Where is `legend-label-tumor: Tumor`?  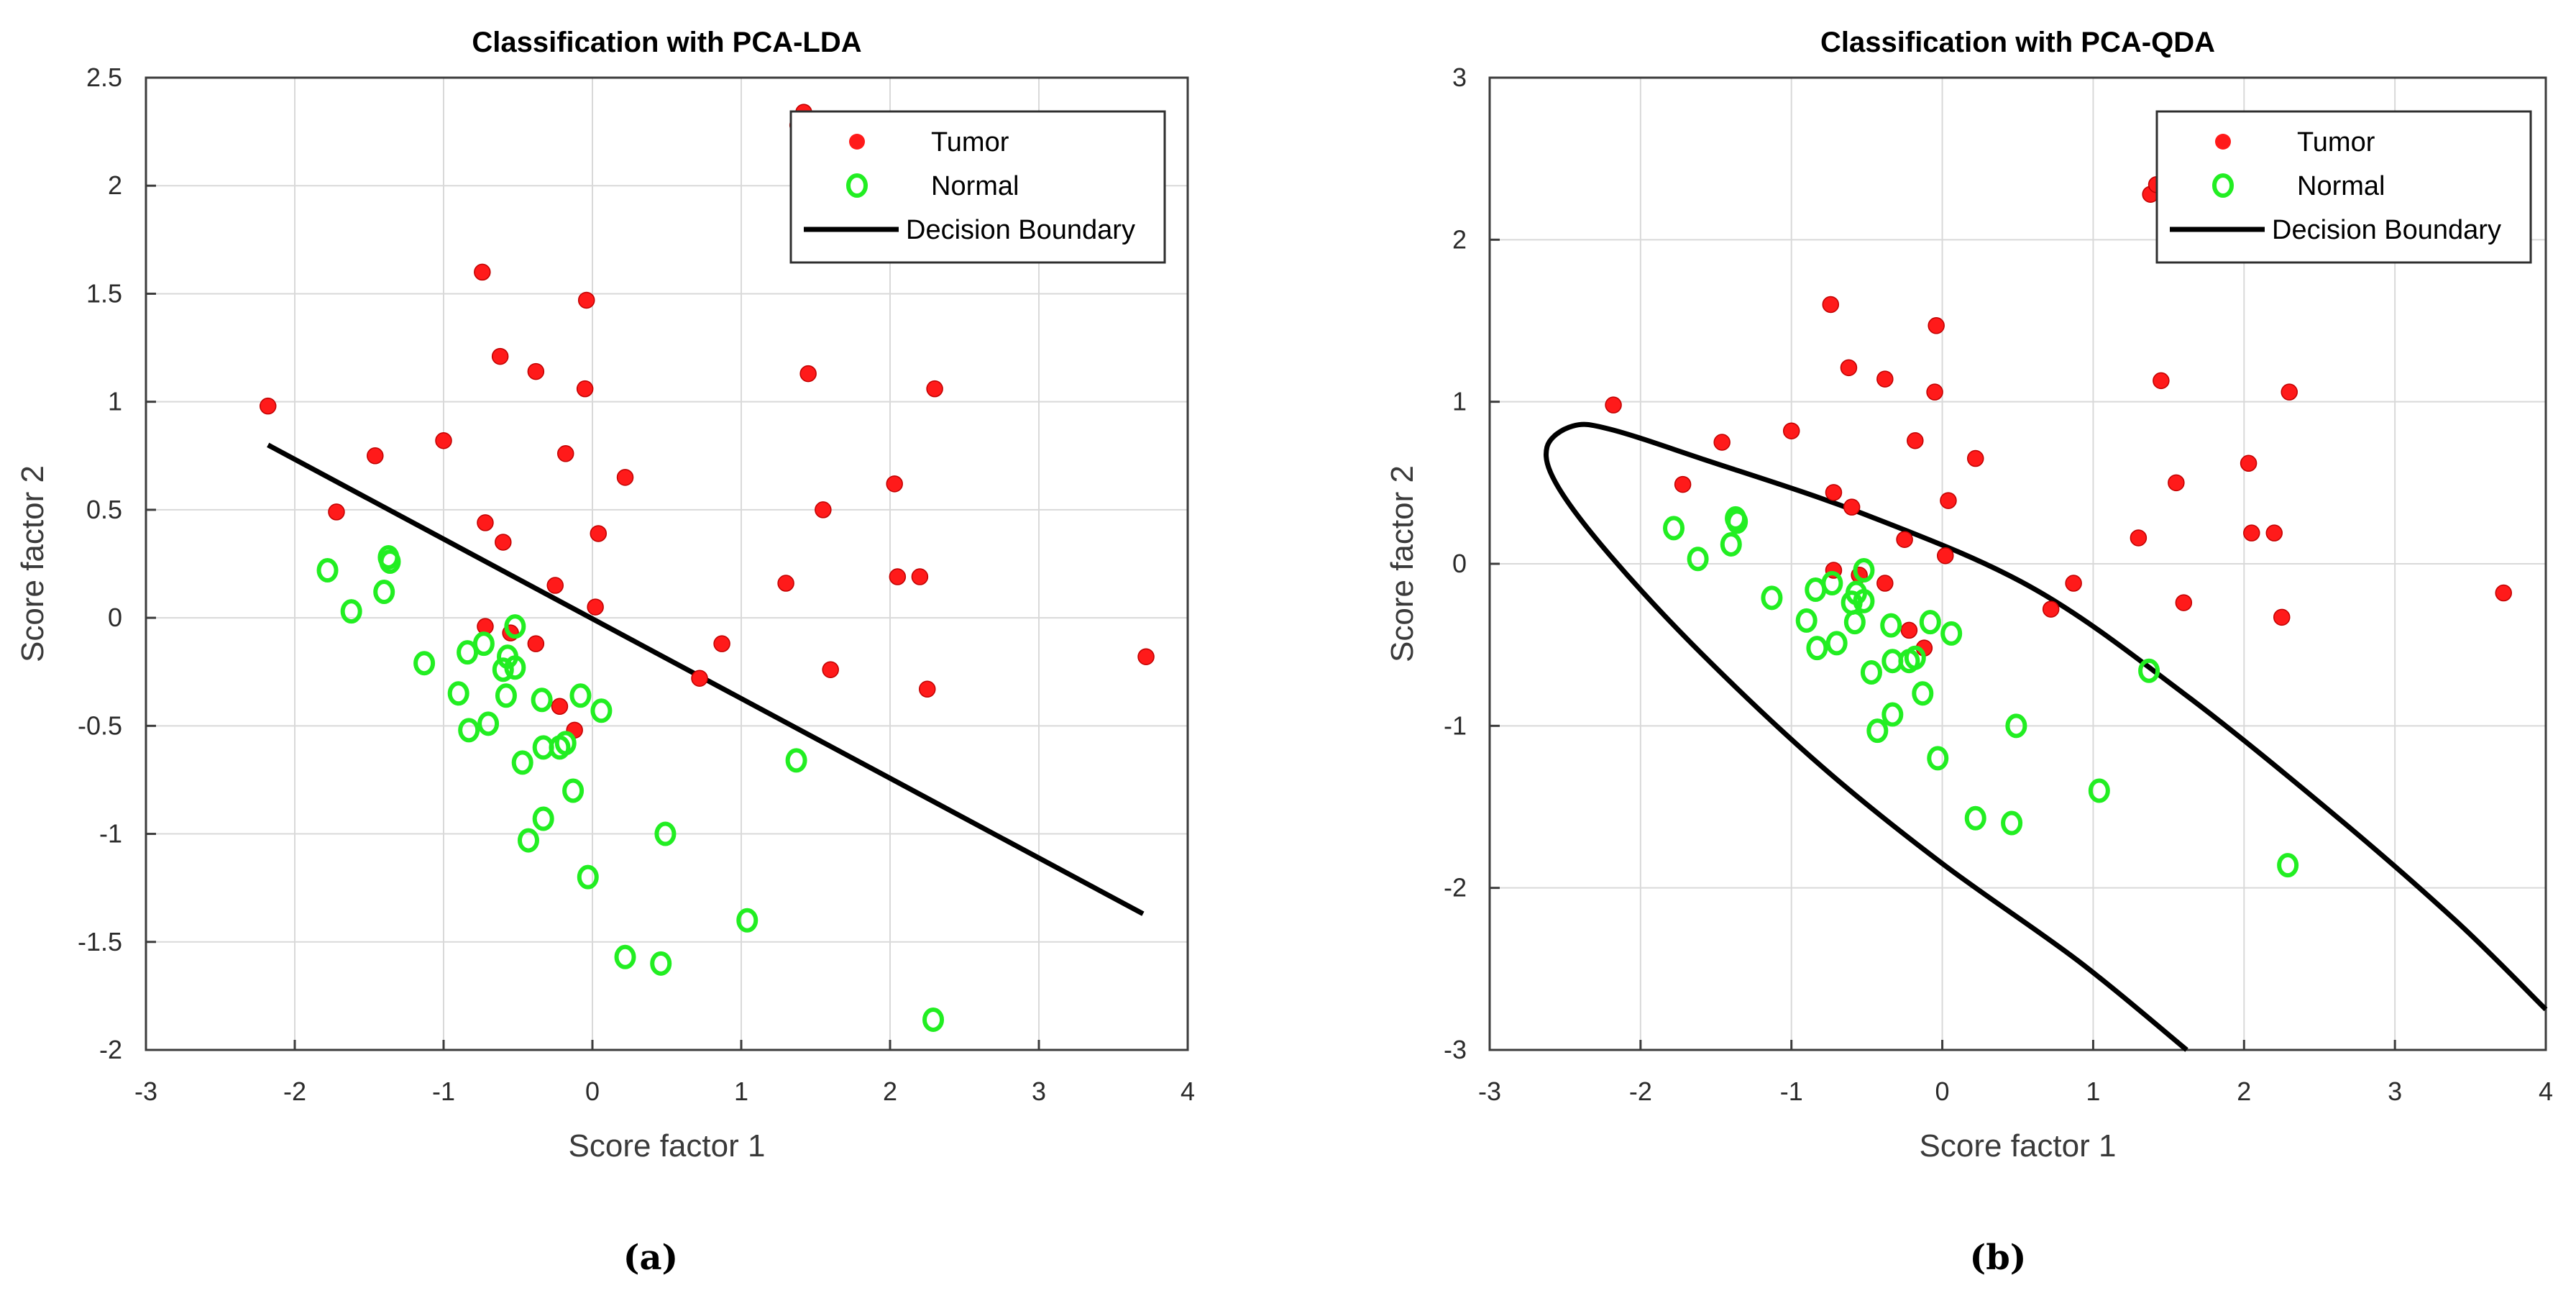 legend-label-tumor: Tumor is located at coordinates (970, 142).